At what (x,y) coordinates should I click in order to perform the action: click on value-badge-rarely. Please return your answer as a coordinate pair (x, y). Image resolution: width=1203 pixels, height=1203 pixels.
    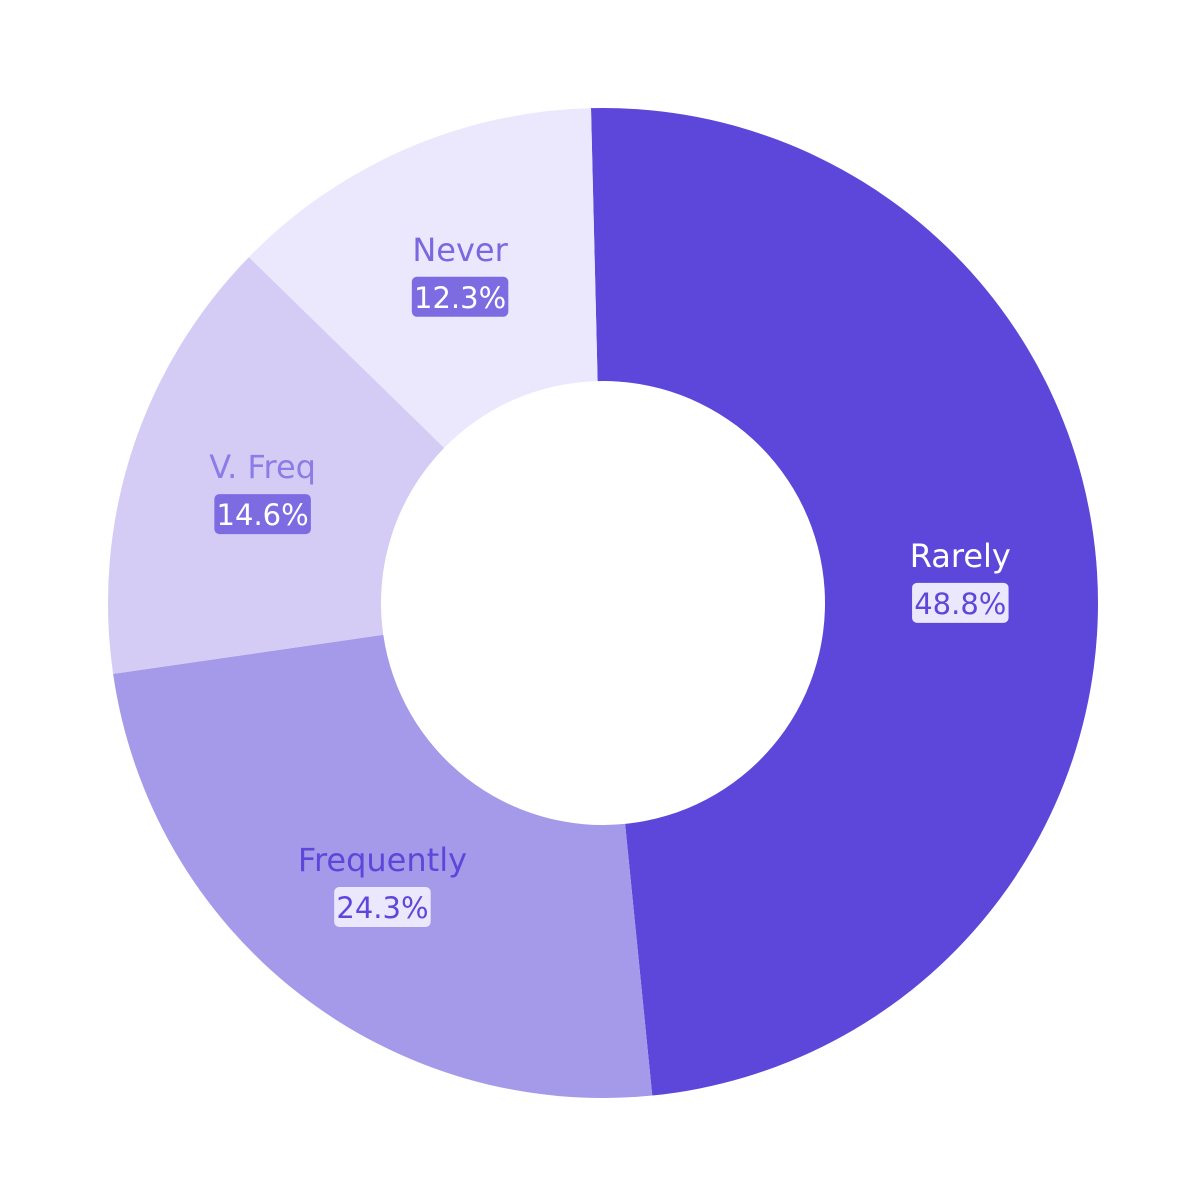
    Looking at the image, I should click on (960, 602).